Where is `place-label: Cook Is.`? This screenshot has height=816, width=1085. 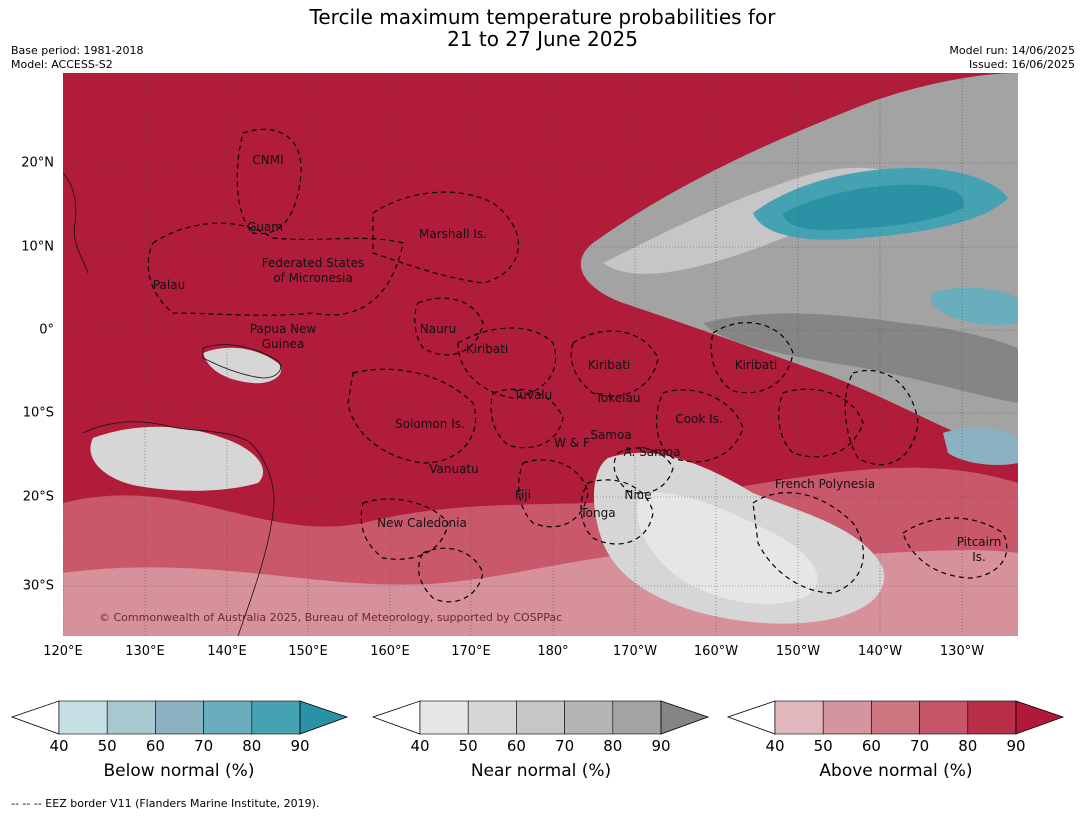 place-label: Cook Is. is located at coordinates (698, 419).